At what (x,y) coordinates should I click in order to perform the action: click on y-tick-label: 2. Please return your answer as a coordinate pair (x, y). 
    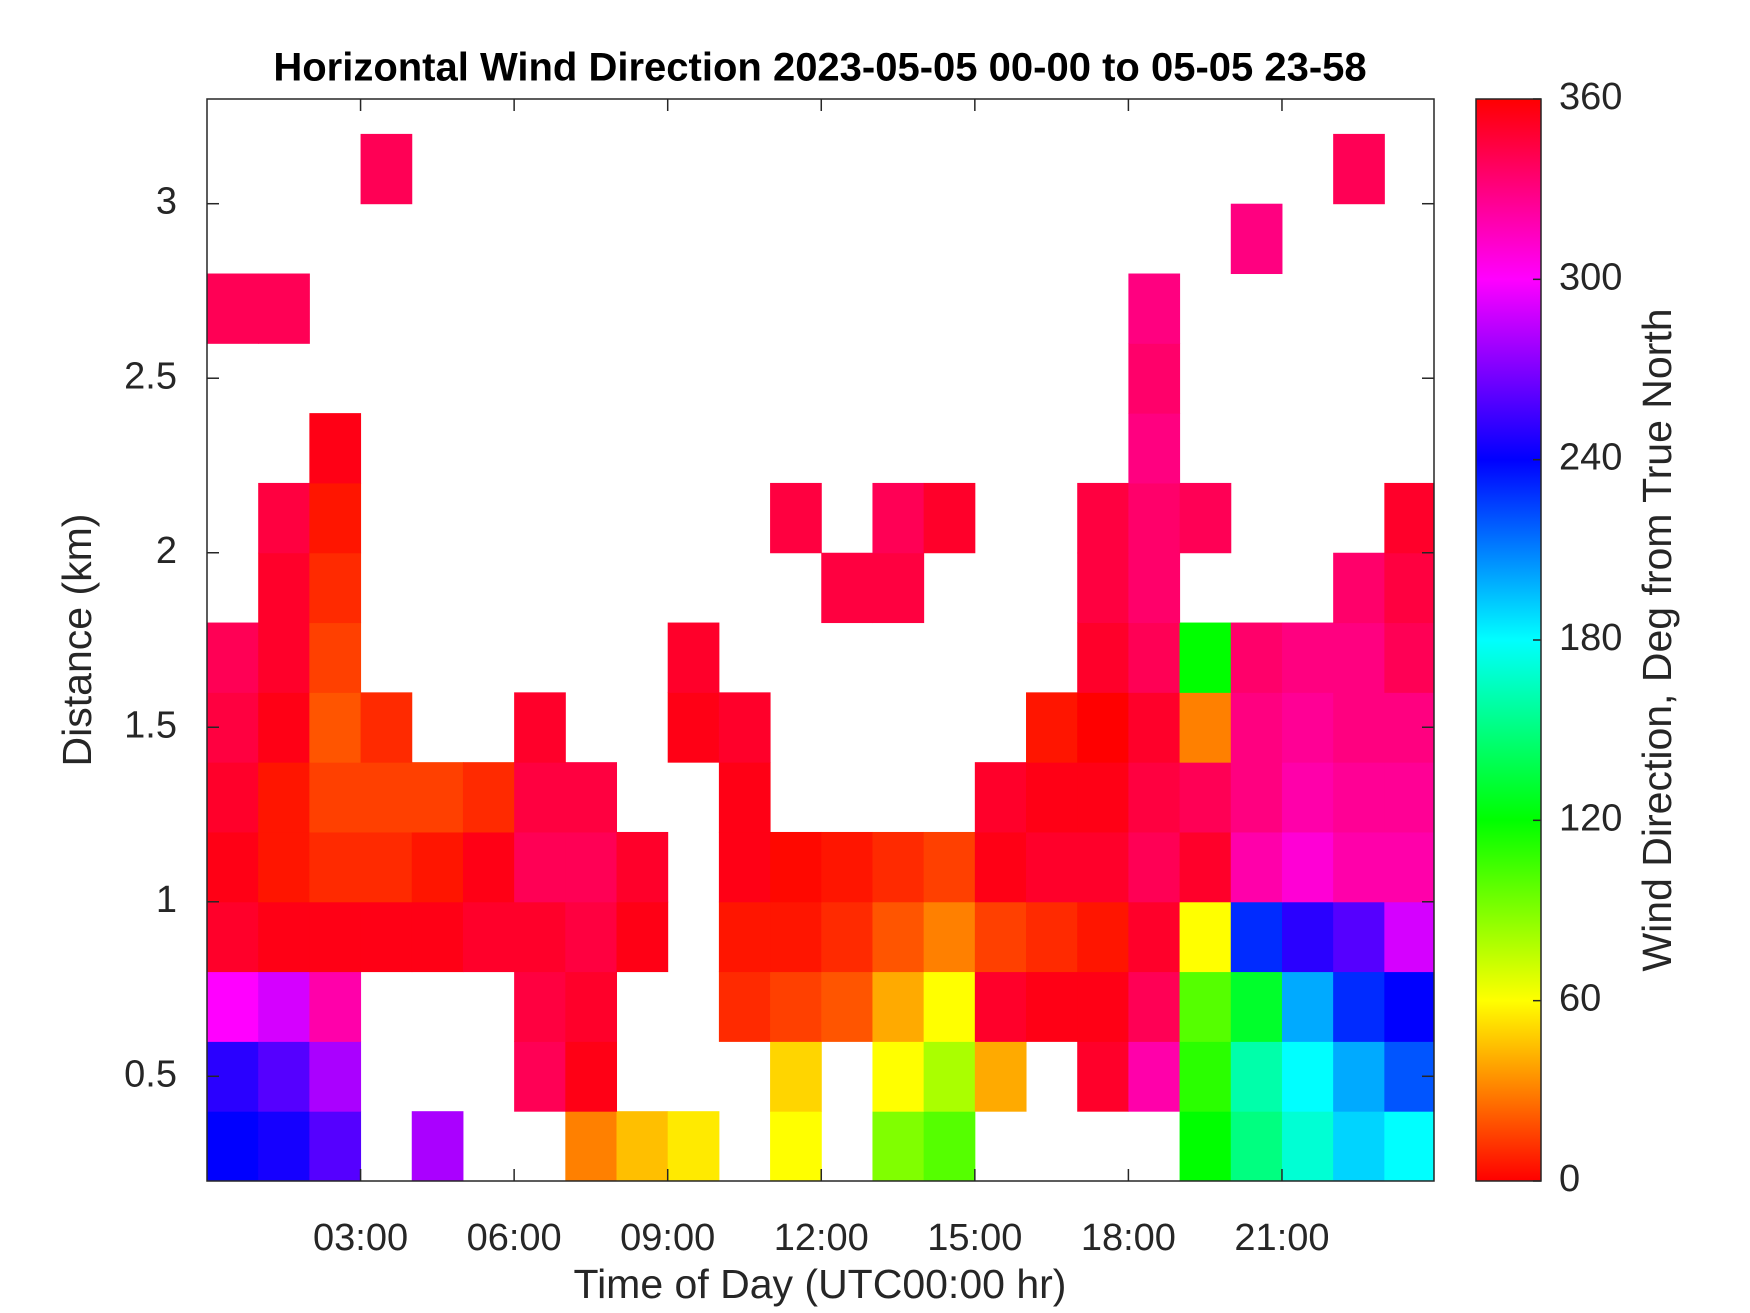
    Looking at the image, I should click on (166, 551).